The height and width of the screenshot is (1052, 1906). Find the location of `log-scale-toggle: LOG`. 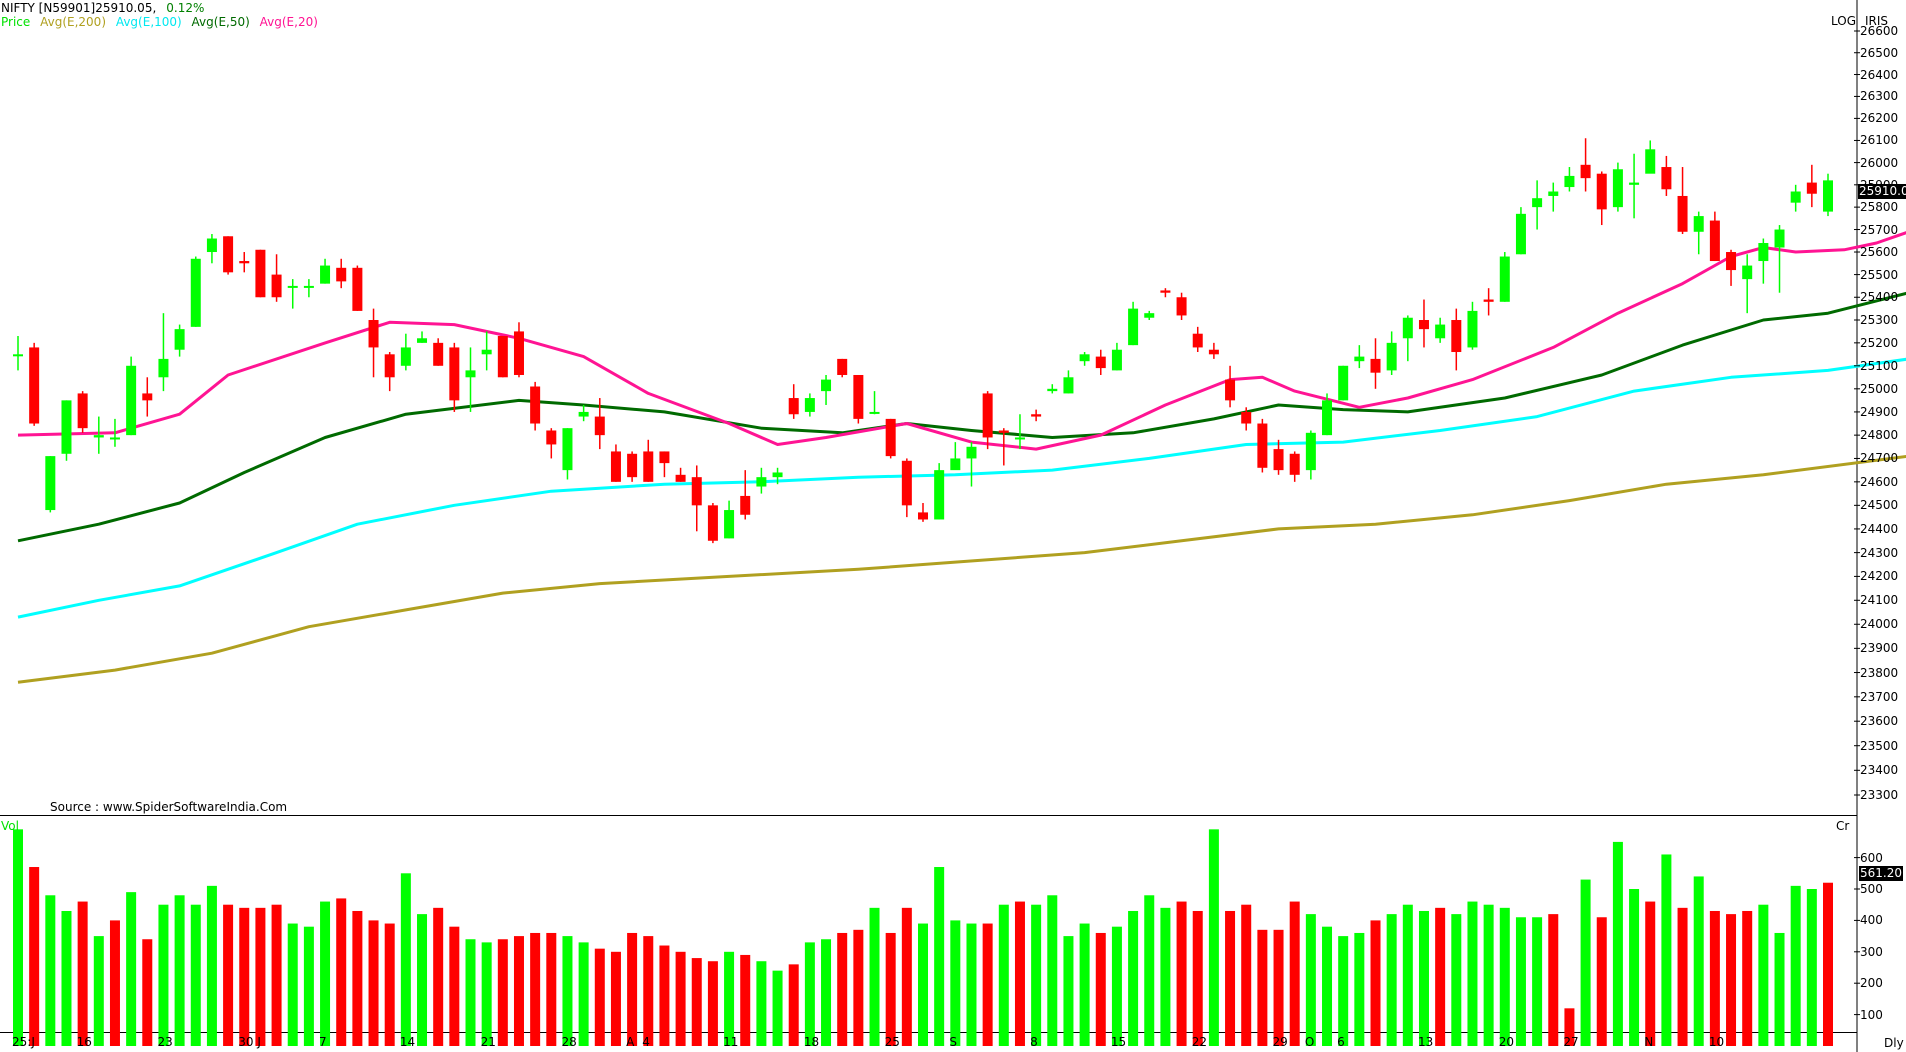

log-scale-toggle: LOG is located at coordinates (1844, 21).